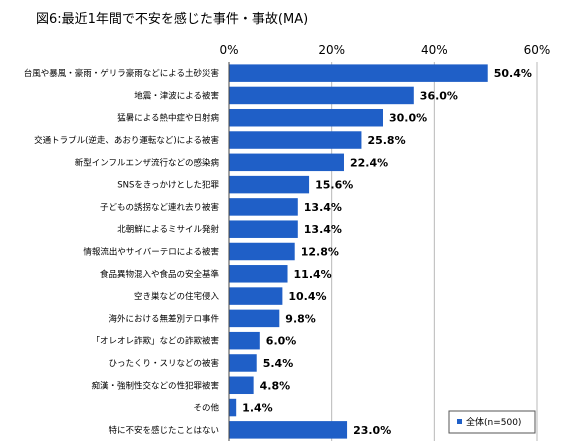 The width and height of the screenshot is (570, 448). What do you see at coordinates (172, 19) in the screenshot?
I see `chart-title: 図6:最近1年間で不安を感じた事件・事故(MA)` at bounding box center [172, 19].